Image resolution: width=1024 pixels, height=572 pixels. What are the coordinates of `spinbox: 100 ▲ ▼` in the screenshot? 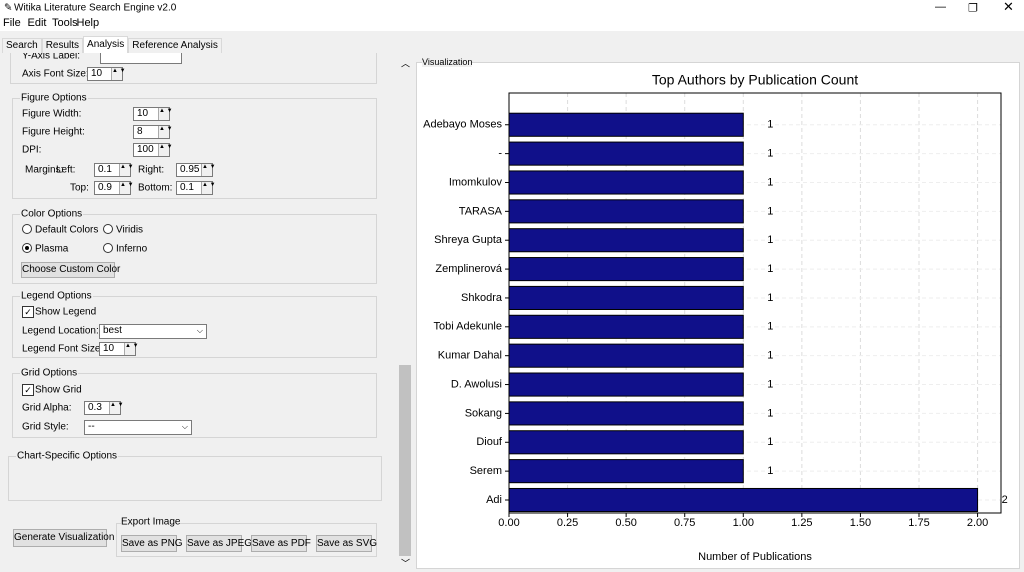 It's located at (153, 150).